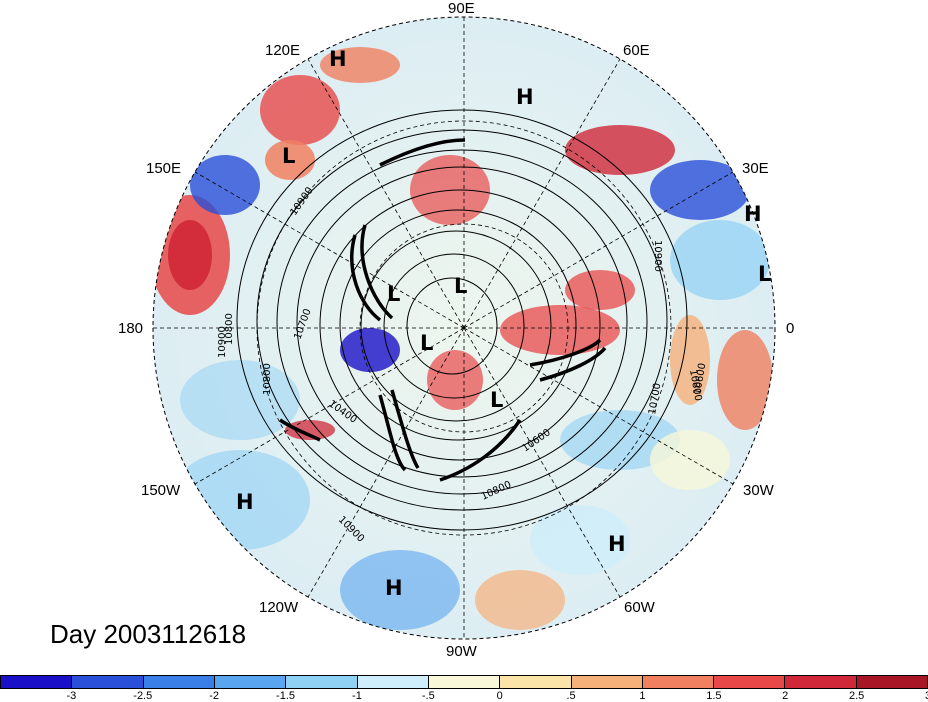  I want to click on colorbar-tick-label: -.5, so click(428, 696).